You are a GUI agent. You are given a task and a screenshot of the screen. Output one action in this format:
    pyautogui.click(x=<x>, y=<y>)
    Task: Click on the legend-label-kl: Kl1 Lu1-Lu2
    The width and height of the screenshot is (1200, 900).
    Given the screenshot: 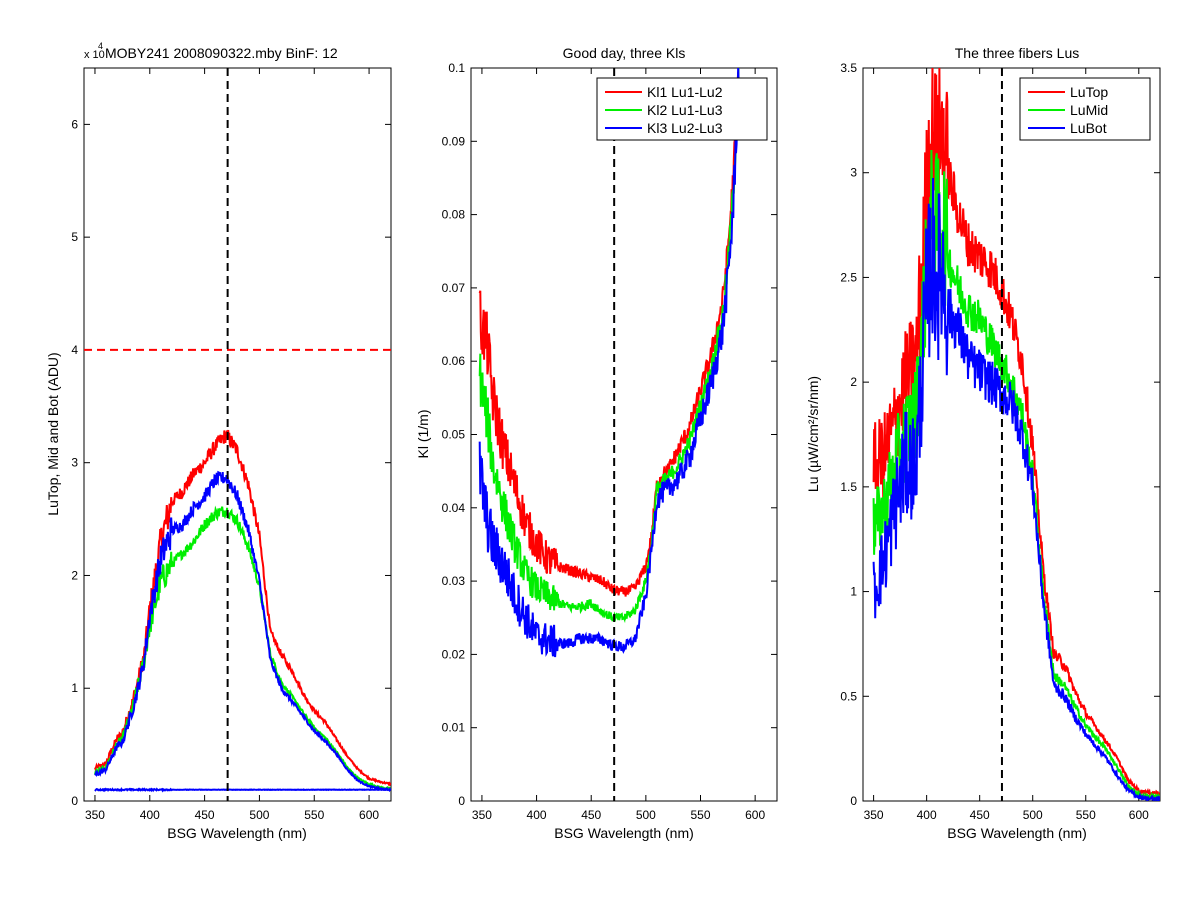 What is the action you would take?
    pyautogui.click(x=685, y=92)
    